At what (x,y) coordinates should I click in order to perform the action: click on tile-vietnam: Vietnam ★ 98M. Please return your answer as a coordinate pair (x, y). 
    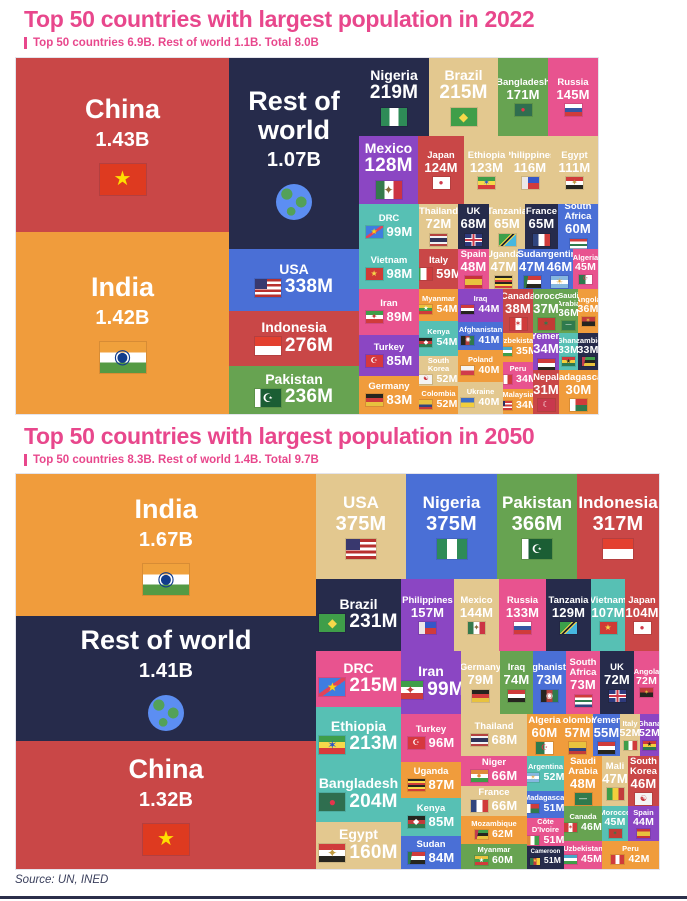
    Looking at the image, I should click on (389, 269).